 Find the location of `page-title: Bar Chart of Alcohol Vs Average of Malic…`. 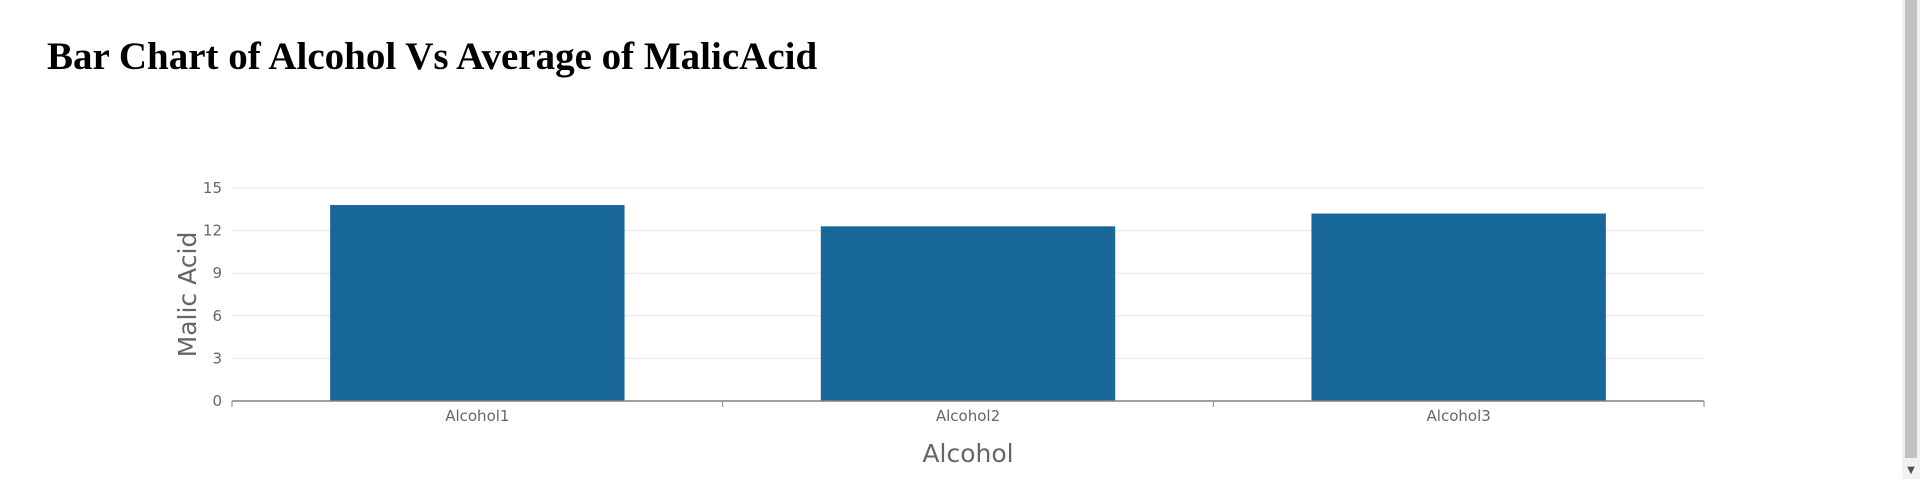

page-title: Bar Chart of Alcohol Vs Average of Malic… is located at coordinates (432, 56).